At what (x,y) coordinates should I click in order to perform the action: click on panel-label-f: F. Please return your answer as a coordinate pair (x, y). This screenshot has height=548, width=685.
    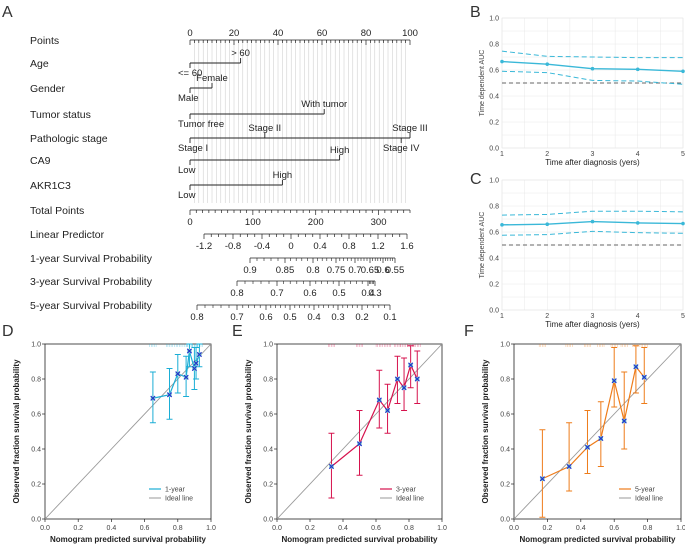
    Looking at the image, I should click on (469, 331).